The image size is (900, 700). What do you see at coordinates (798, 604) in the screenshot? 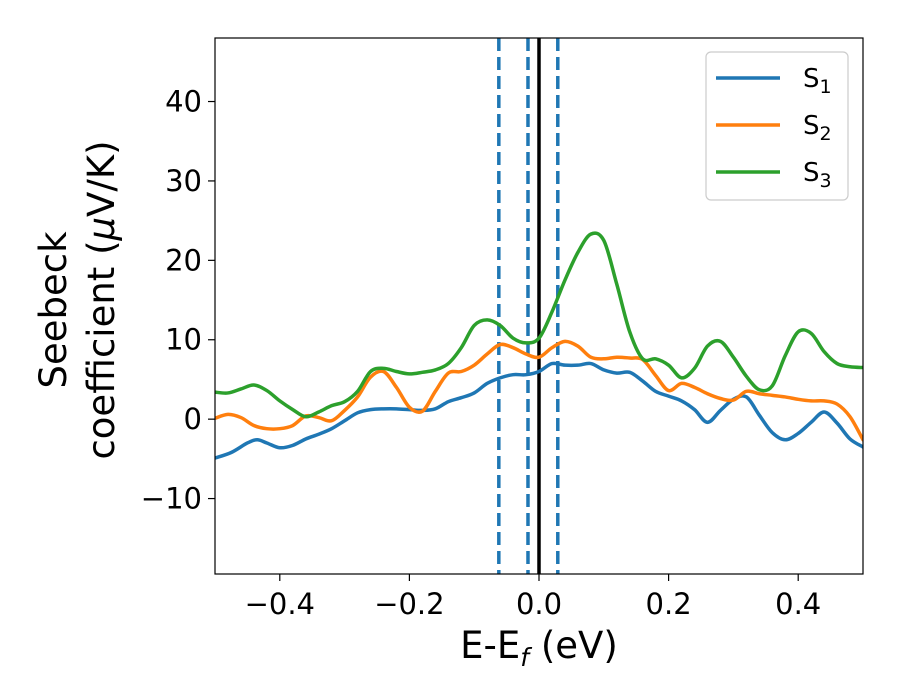
I see `x-tick-label: 0.4` at bounding box center [798, 604].